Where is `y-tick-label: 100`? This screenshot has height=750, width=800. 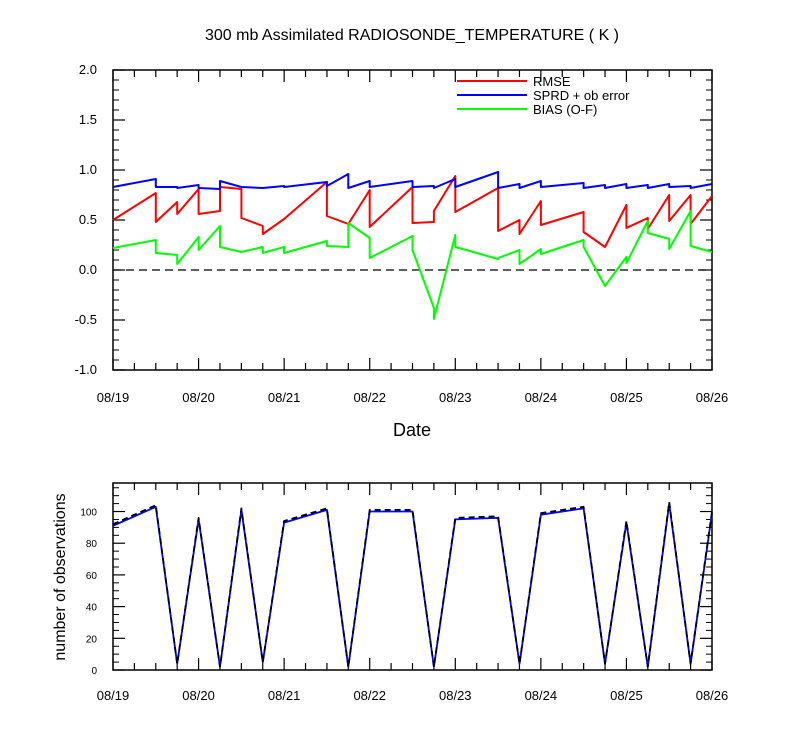 y-tick-label: 100 is located at coordinates (88, 513).